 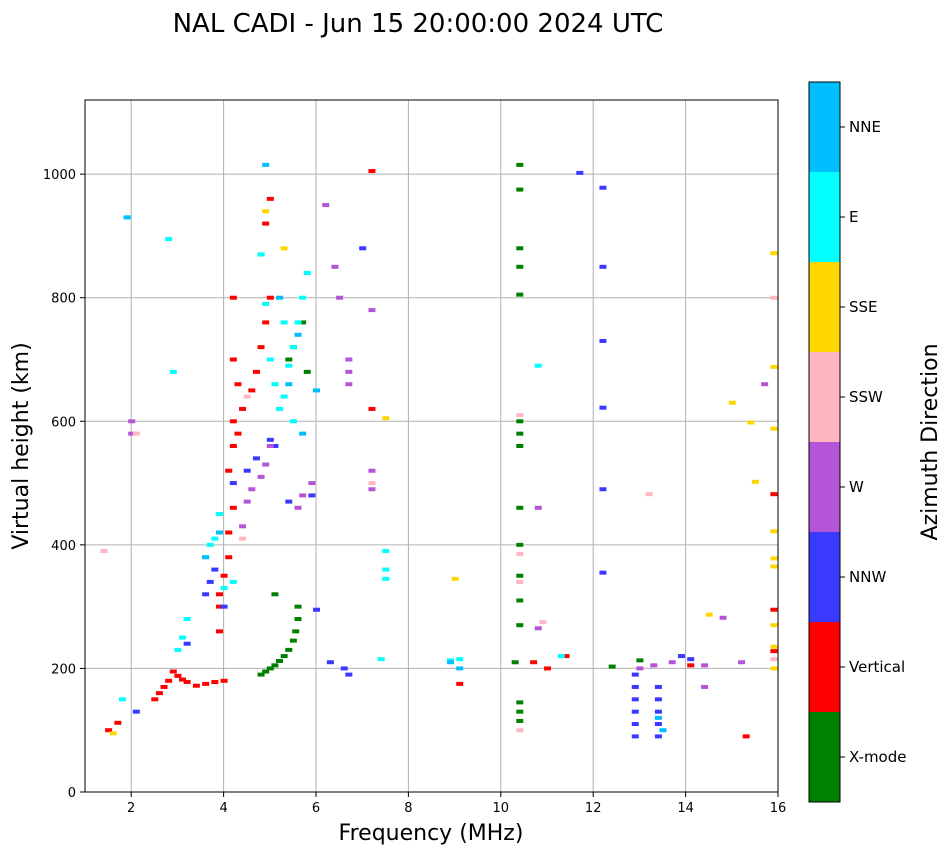 What do you see at coordinates (593, 808) in the screenshot?
I see `x-tick-label: 12` at bounding box center [593, 808].